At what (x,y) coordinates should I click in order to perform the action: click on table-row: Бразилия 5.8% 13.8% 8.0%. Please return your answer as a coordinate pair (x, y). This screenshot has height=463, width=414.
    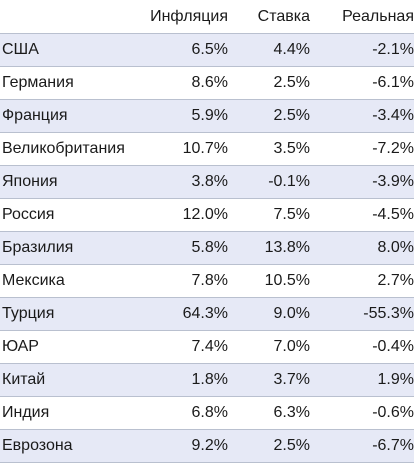
    Looking at the image, I should click on (207, 248).